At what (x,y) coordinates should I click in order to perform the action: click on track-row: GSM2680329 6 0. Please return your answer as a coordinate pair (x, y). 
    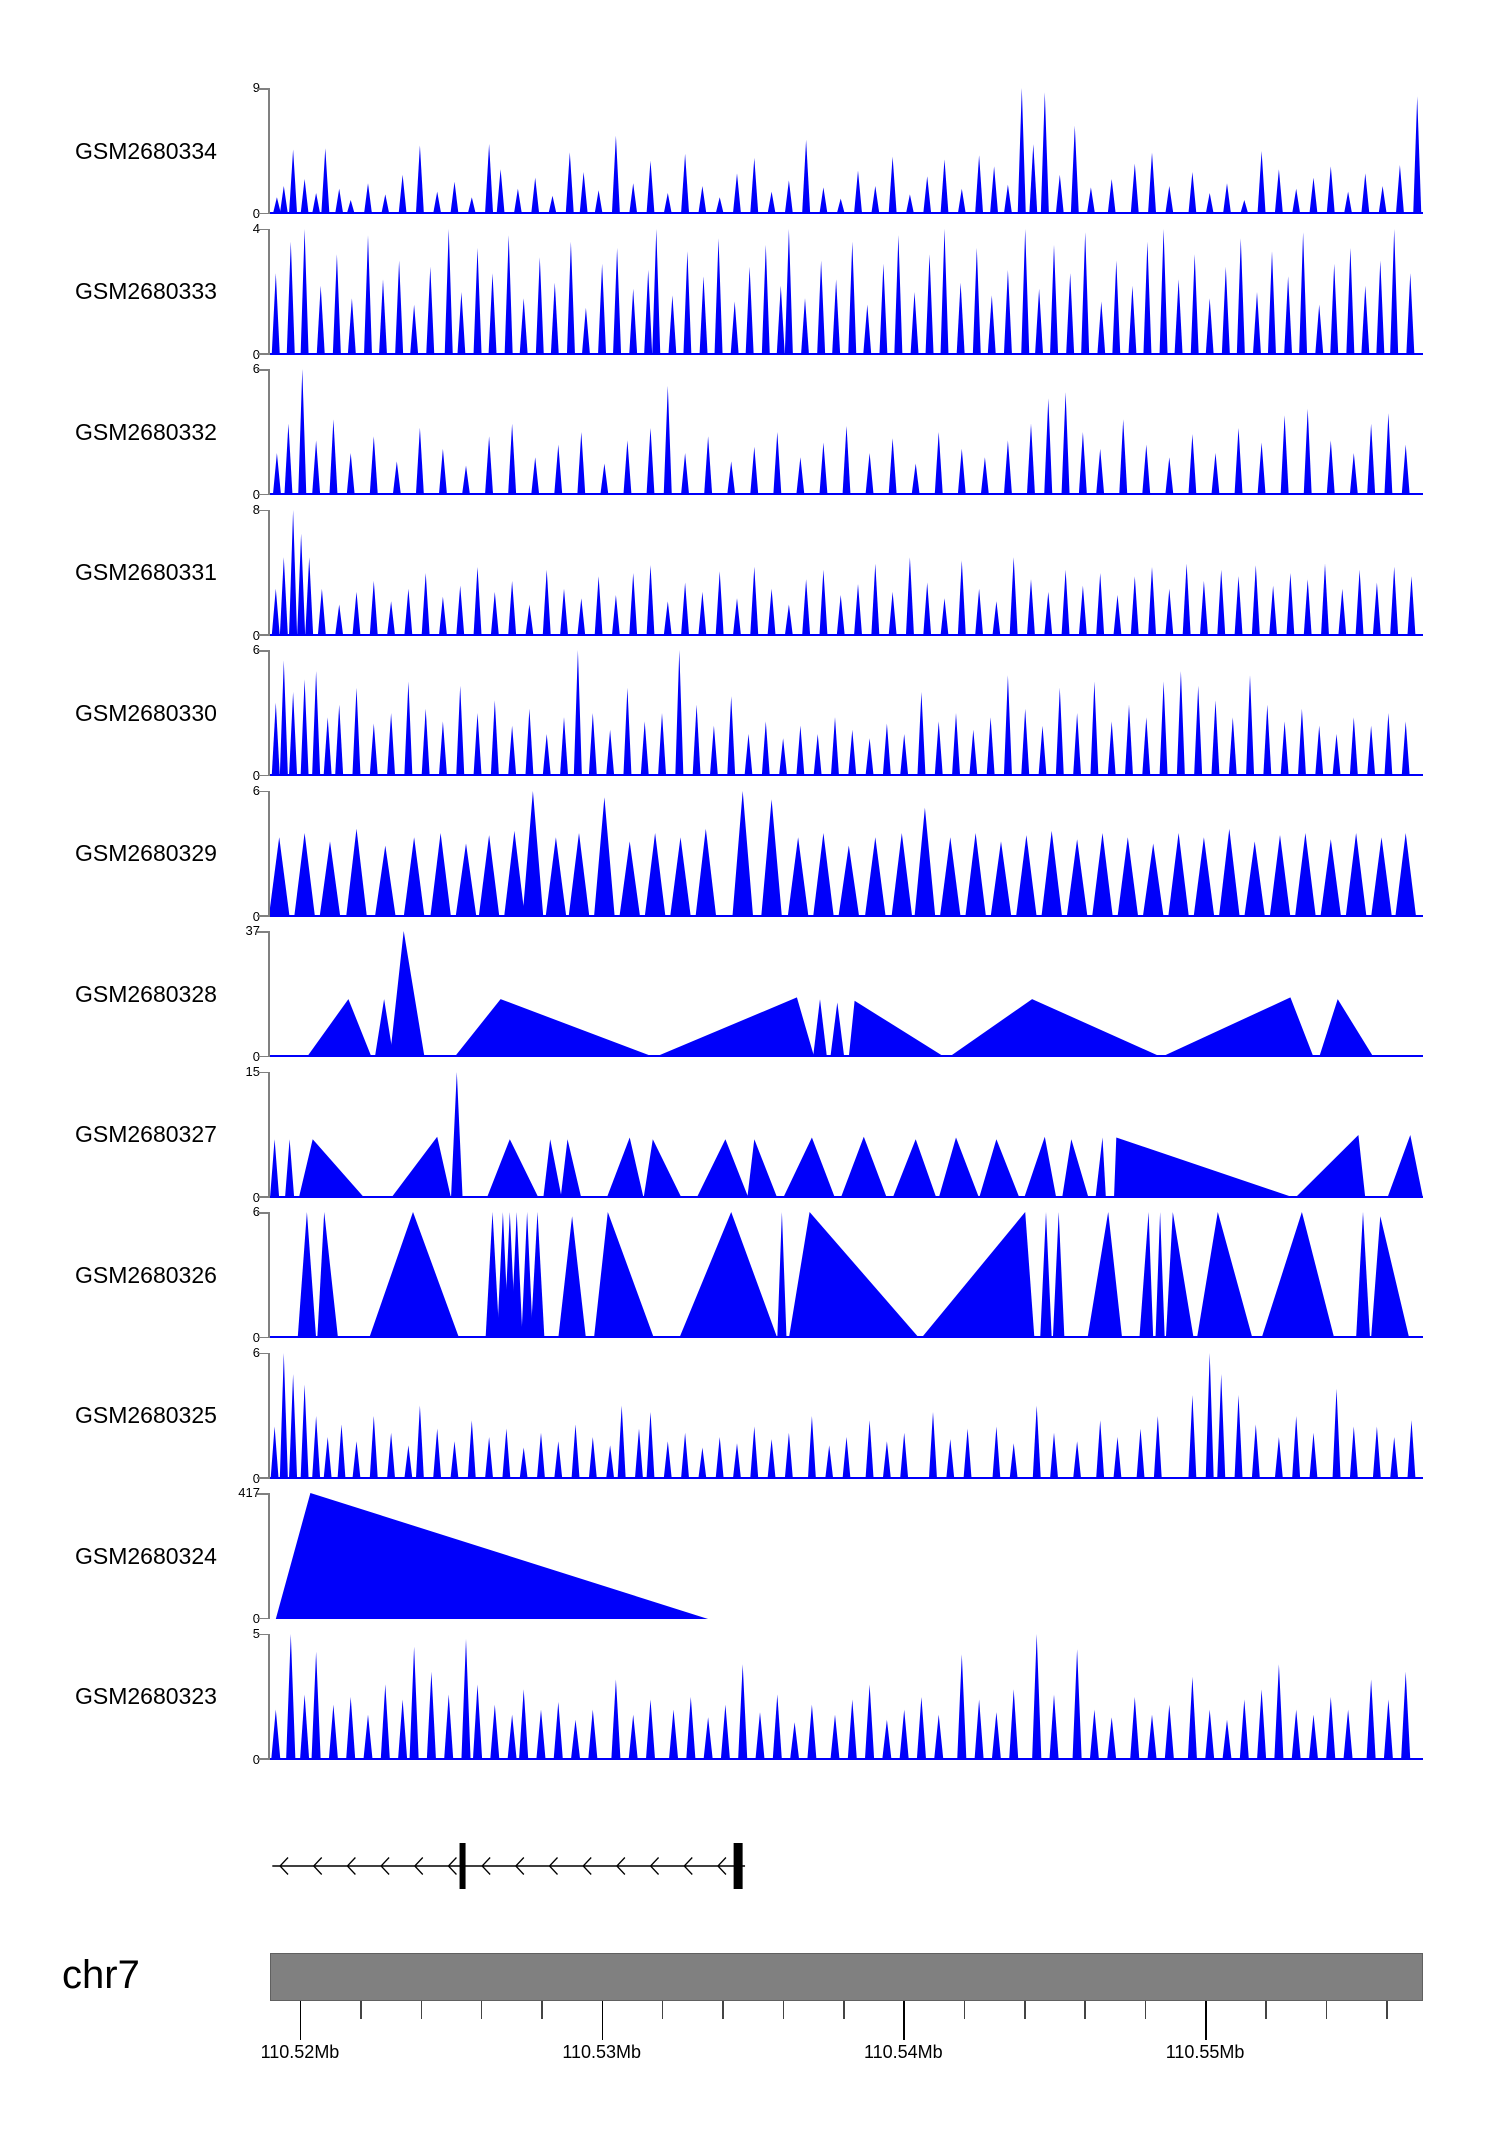
    Looking at the image, I should click on (750, 853).